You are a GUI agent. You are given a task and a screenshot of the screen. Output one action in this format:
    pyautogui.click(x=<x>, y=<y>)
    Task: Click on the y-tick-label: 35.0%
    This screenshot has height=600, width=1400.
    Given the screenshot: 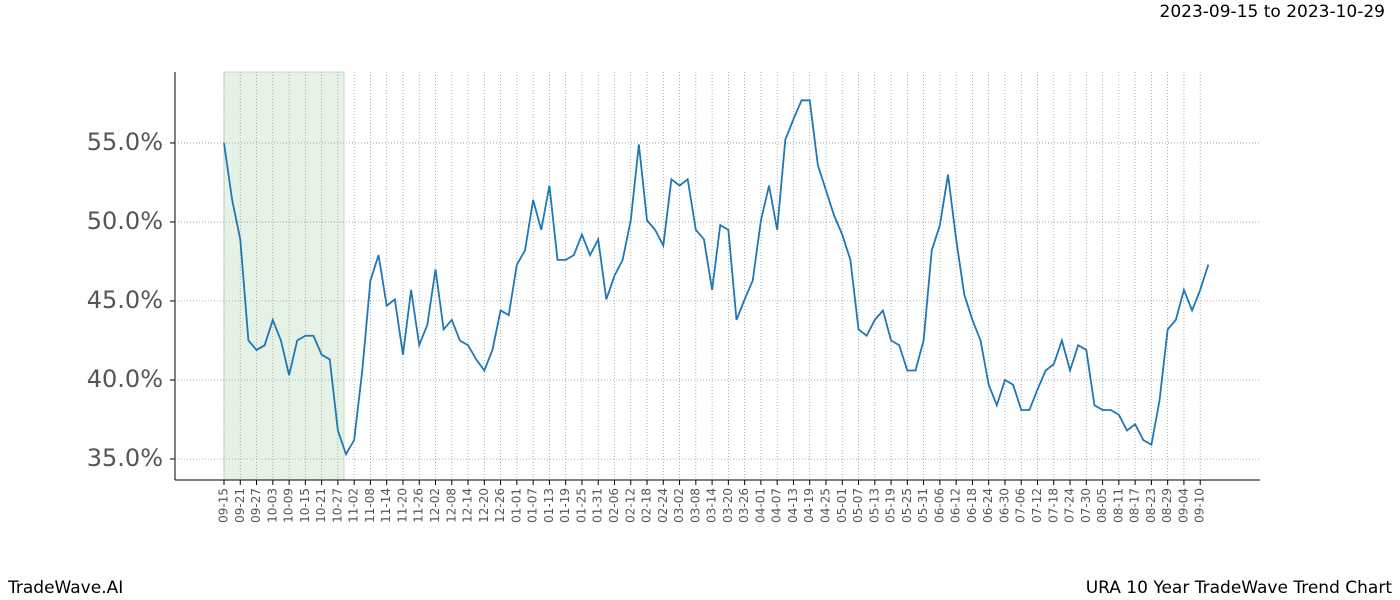 What is the action you would take?
    pyautogui.click(x=125, y=458)
    